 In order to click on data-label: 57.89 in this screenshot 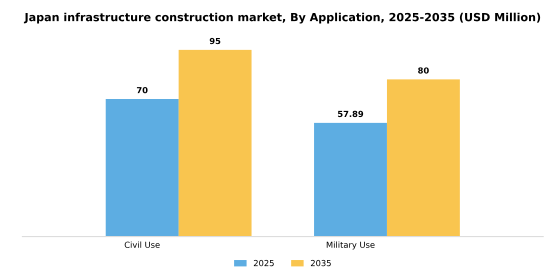, I will do `click(351, 114)`.